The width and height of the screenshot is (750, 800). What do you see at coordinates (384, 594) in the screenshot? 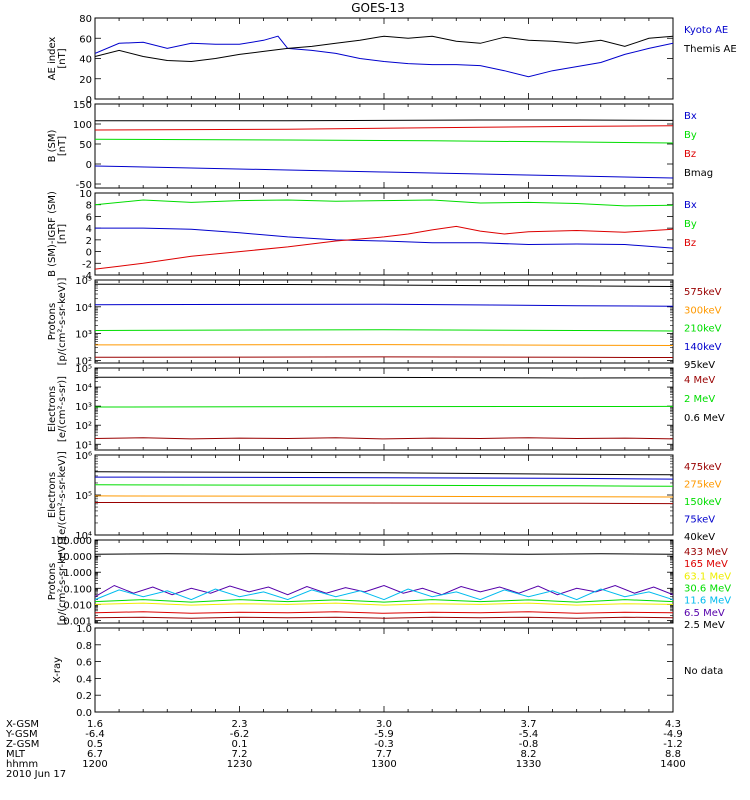
I see `series-line-11-6-mev` at bounding box center [384, 594].